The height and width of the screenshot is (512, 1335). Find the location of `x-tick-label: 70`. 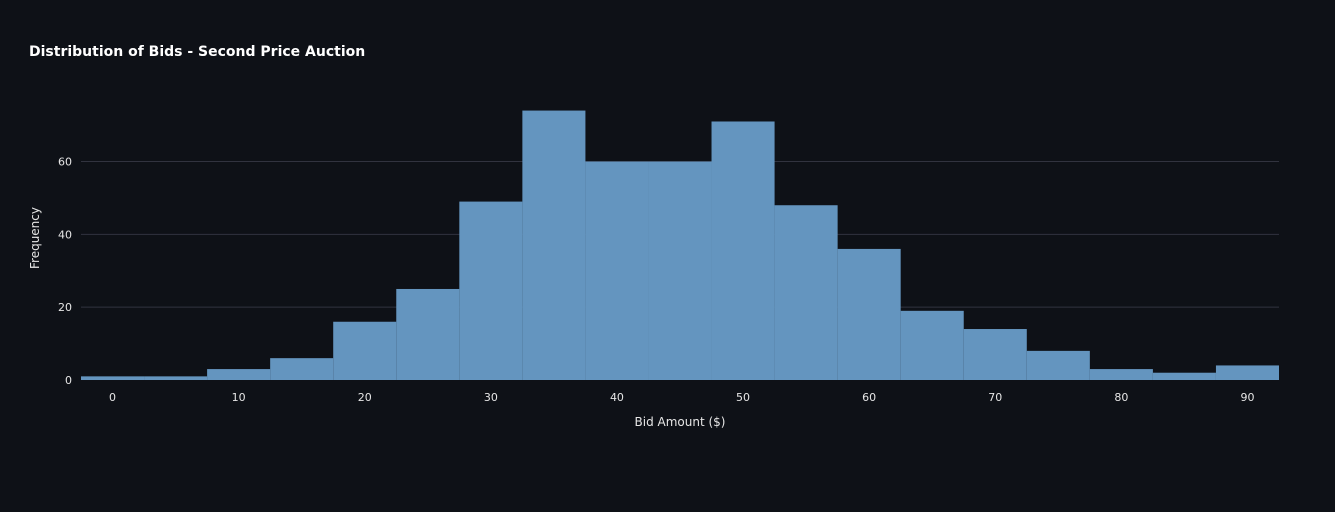

x-tick-label: 70 is located at coordinates (995, 397).